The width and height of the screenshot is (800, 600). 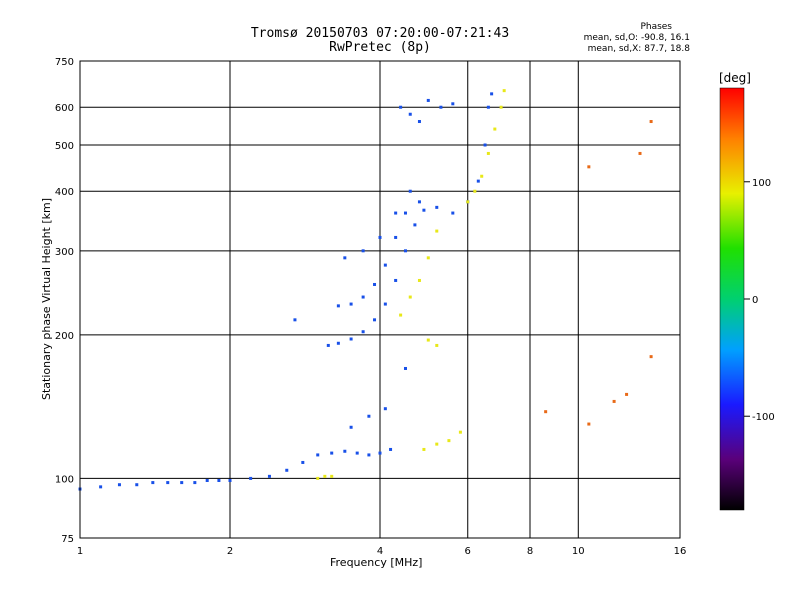 I want to click on x-tick-label: 8, so click(x=530, y=551).